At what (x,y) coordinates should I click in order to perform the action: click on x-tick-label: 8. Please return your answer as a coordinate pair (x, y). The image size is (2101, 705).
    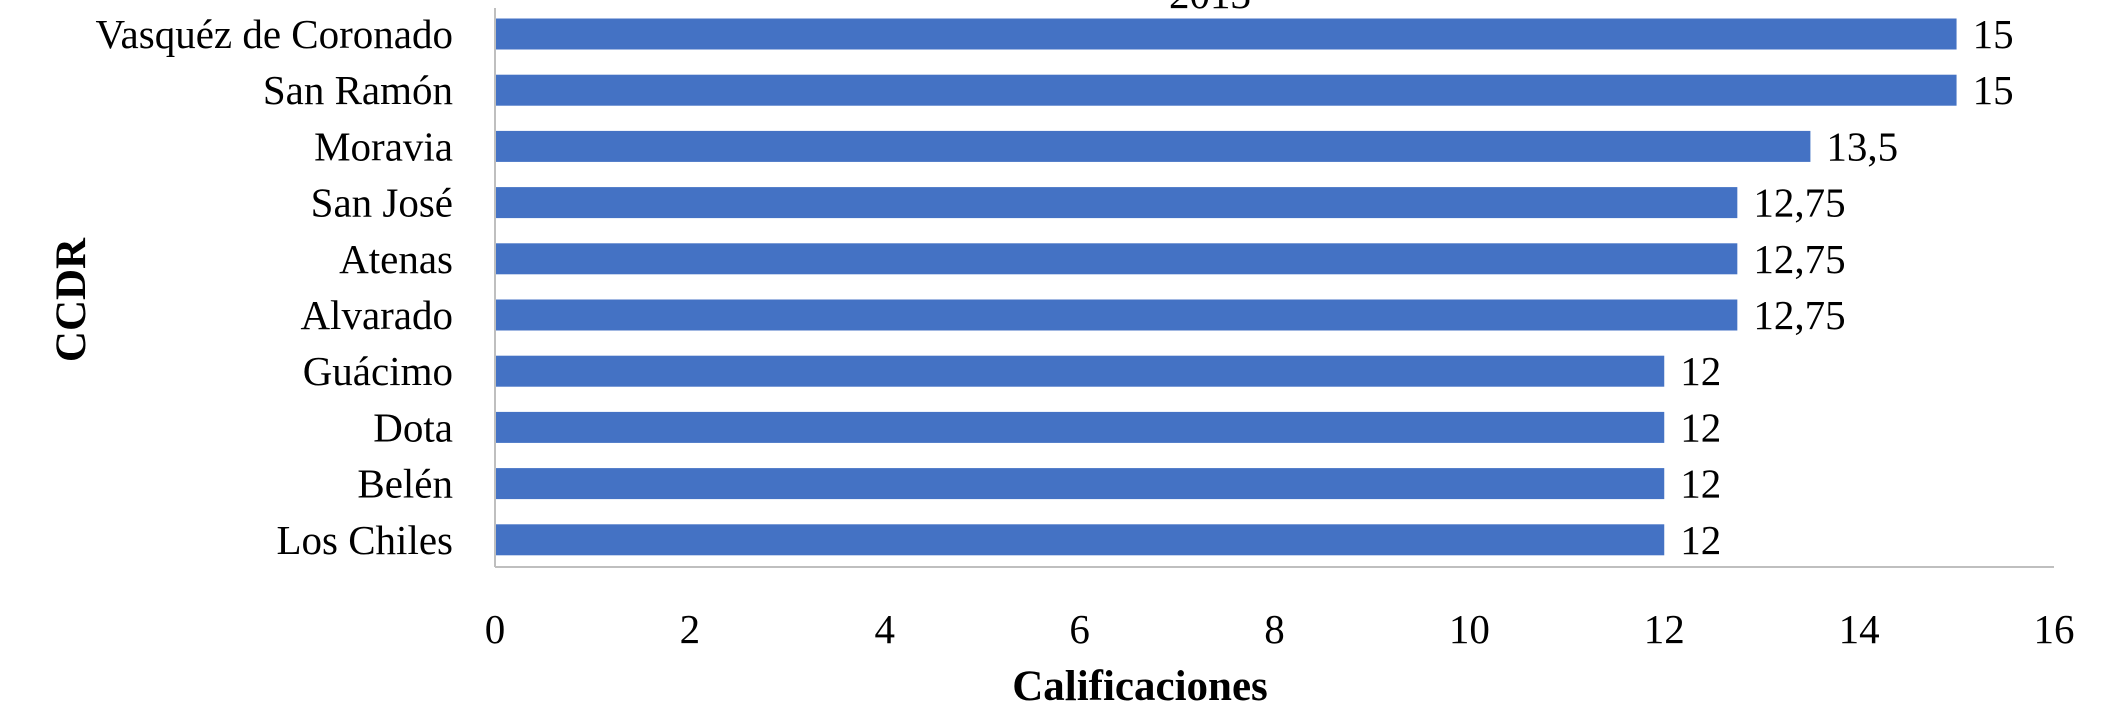
    Looking at the image, I should click on (1274, 629).